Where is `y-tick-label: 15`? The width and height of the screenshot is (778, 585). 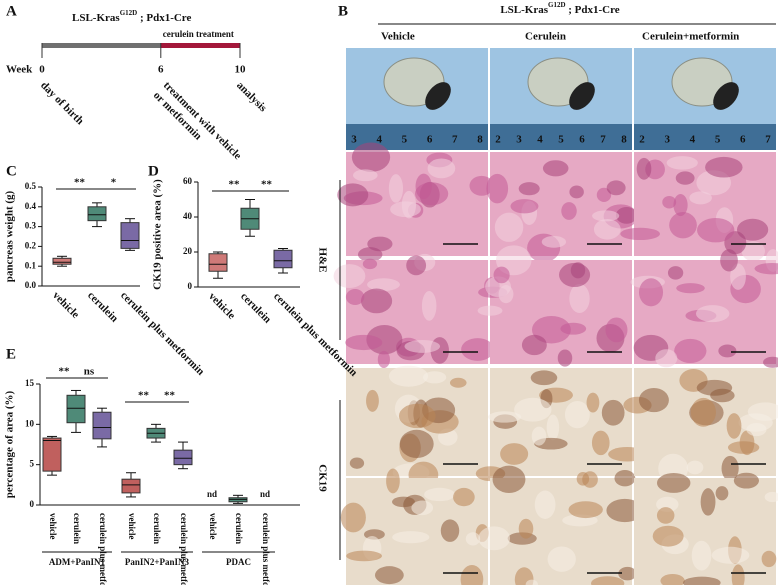 y-tick-label: 15 is located at coordinates (30, 383).